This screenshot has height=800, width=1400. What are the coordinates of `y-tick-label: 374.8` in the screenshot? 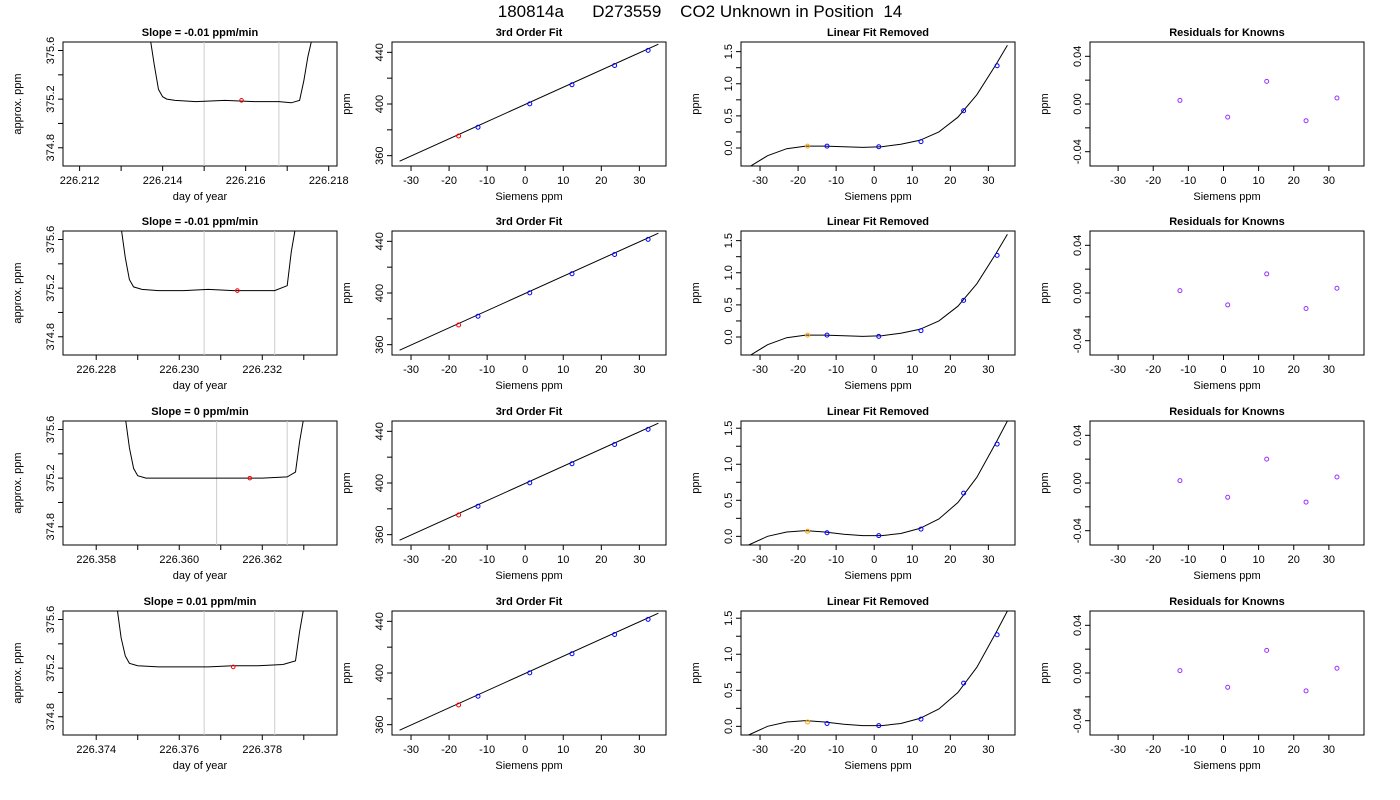 It's located at (51, 148).